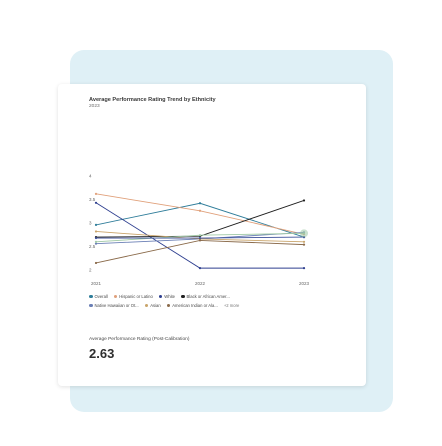 Image resolution: width=442 pixels, height=446 pixels. Describe the element at coordinates (92, 199) in the screenshot. I see `y-tick-label: 3.5` at that location.